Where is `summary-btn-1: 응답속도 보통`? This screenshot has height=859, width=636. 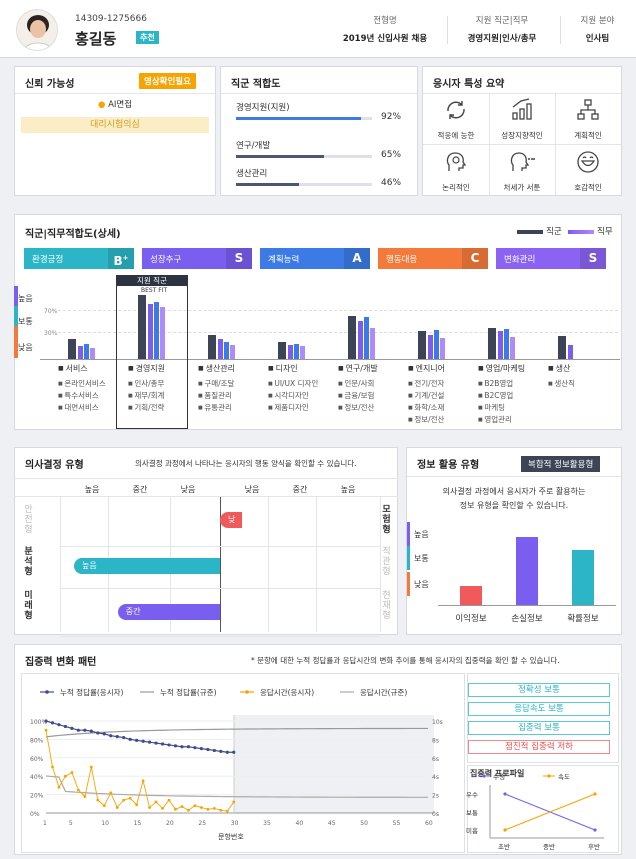
summary-btn-1: 응답속도 보통 is located at coordinates (539, 709).